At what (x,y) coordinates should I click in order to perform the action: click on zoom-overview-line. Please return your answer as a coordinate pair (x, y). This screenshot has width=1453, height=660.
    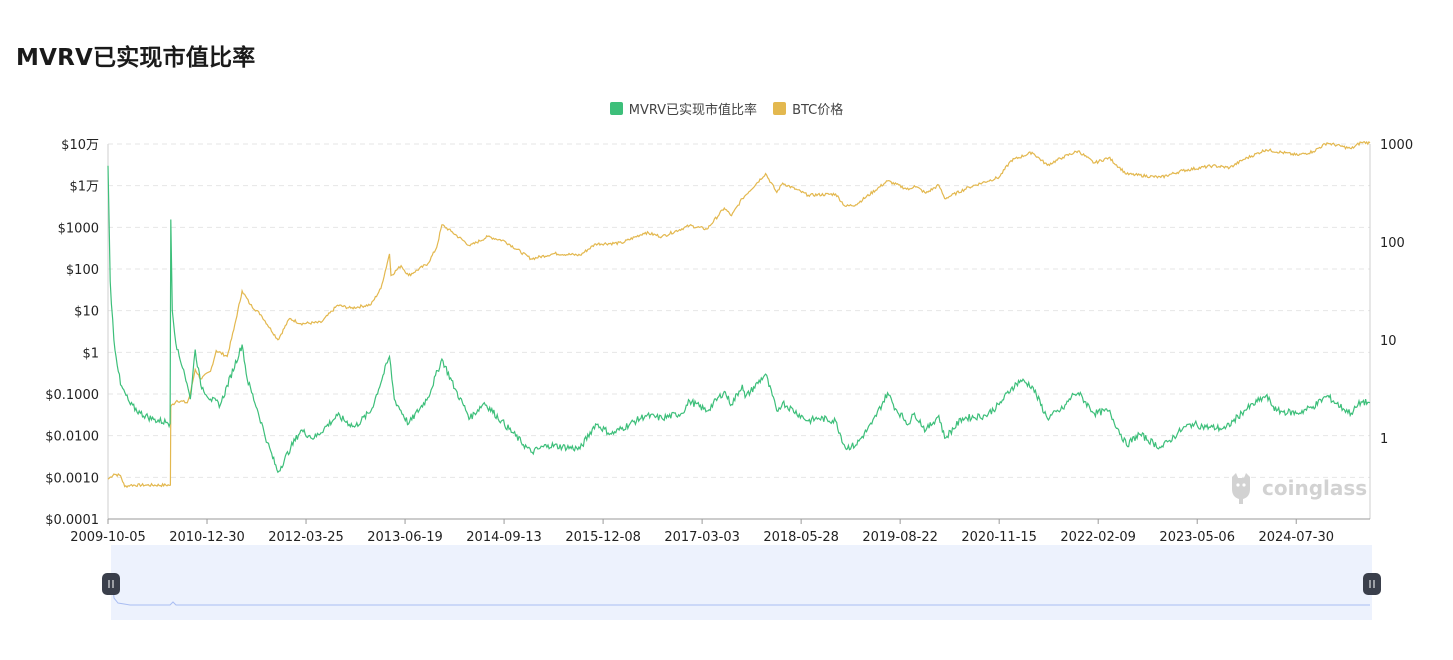
    Looking at the image, I should click on (740, 590).